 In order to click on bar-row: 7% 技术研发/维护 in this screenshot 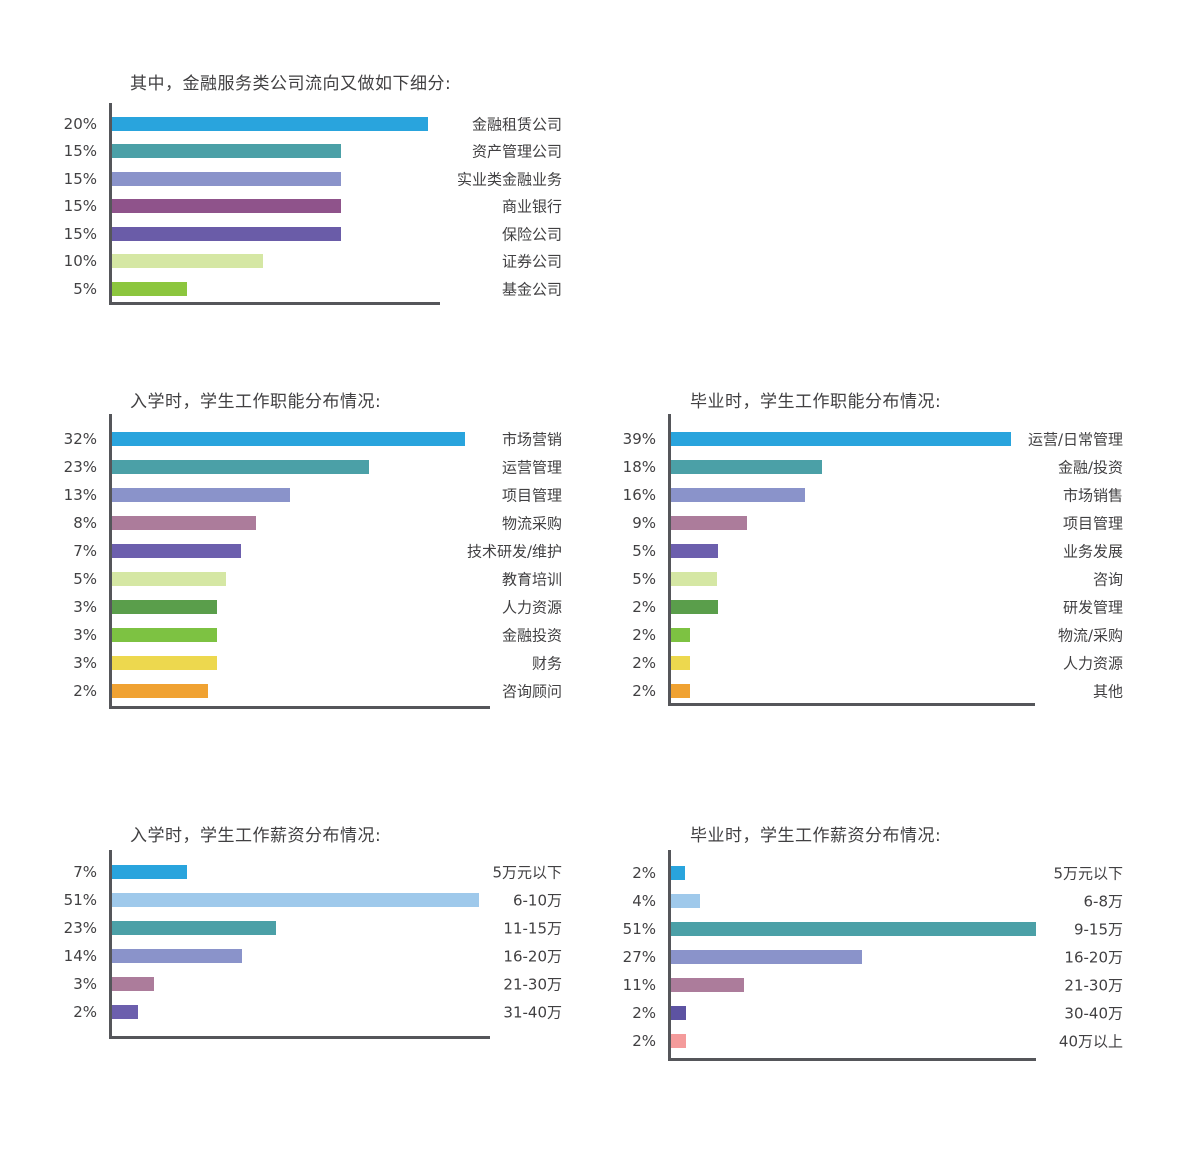, I will do `click(299, 551)`.